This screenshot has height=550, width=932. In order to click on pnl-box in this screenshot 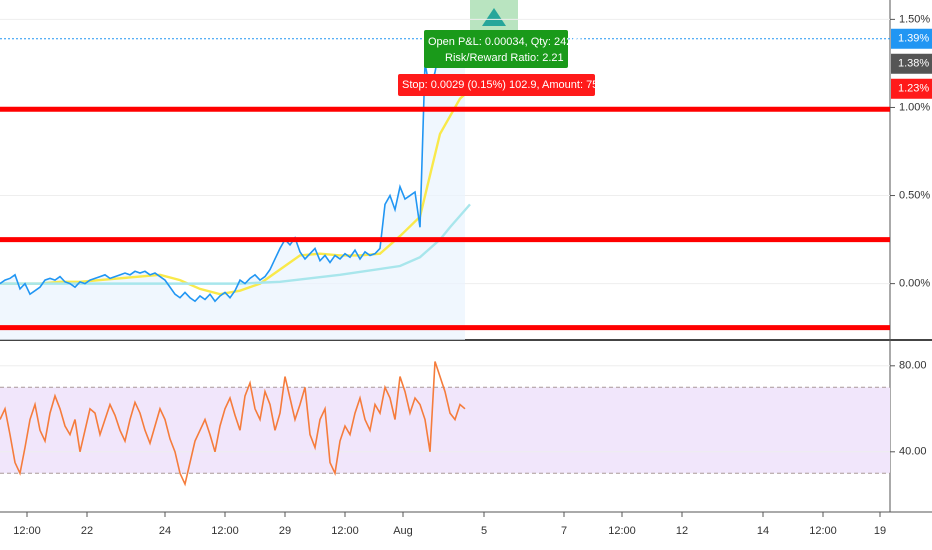, I will do `click(496, 49)`.